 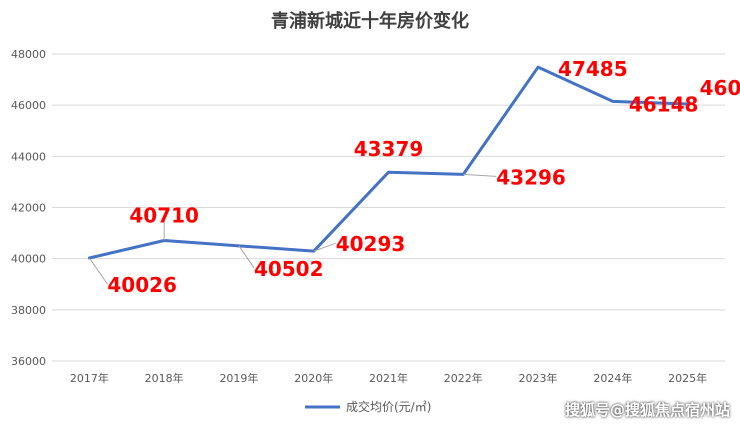 What do you see at coordinates (463, 378) in the screenshot?
I see `x-tick-label: 2022年` at bounding box center [463, 378].